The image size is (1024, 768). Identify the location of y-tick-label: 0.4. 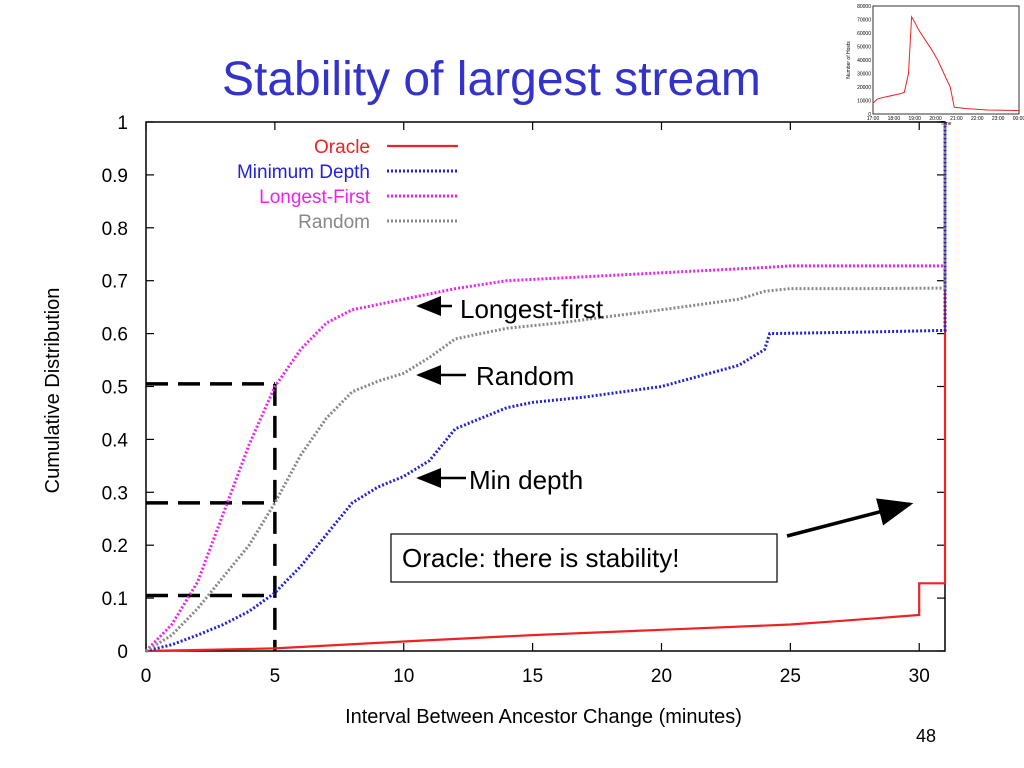
(115, 440).